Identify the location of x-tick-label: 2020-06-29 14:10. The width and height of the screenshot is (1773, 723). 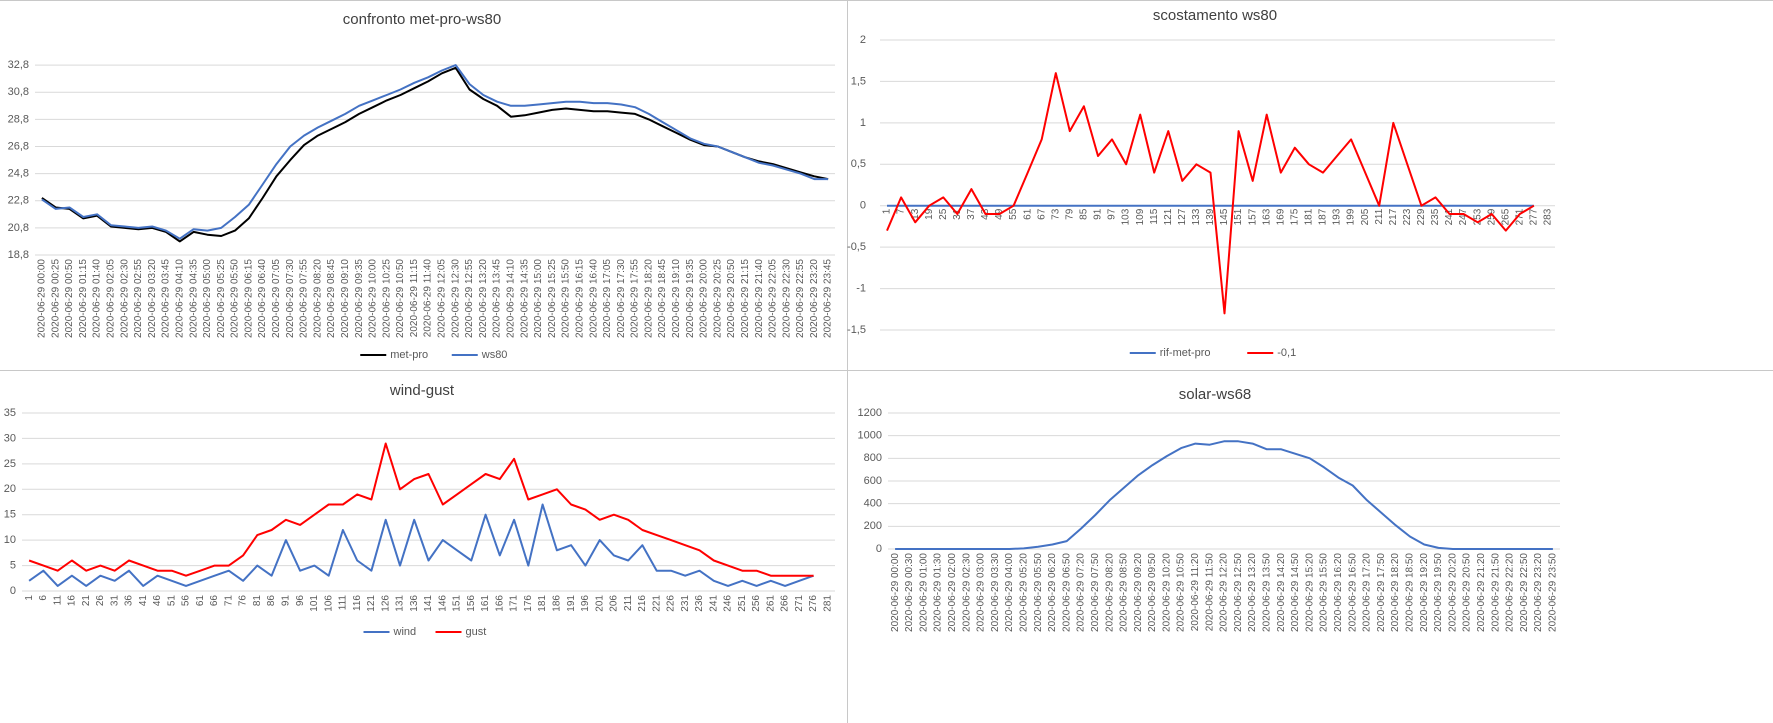
(511, 298).